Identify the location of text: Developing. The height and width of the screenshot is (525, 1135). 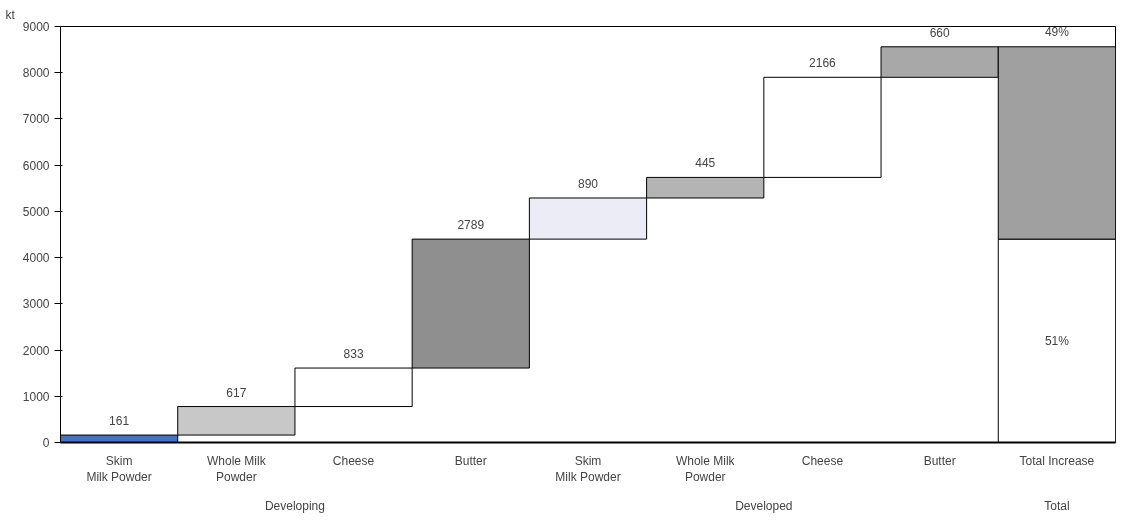
(294, 505).